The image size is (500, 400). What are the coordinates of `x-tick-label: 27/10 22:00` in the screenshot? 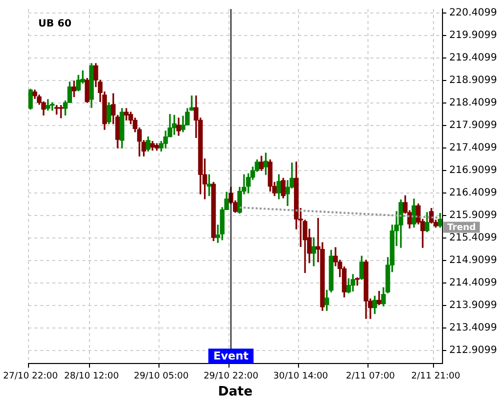 It's located at (30, 376).